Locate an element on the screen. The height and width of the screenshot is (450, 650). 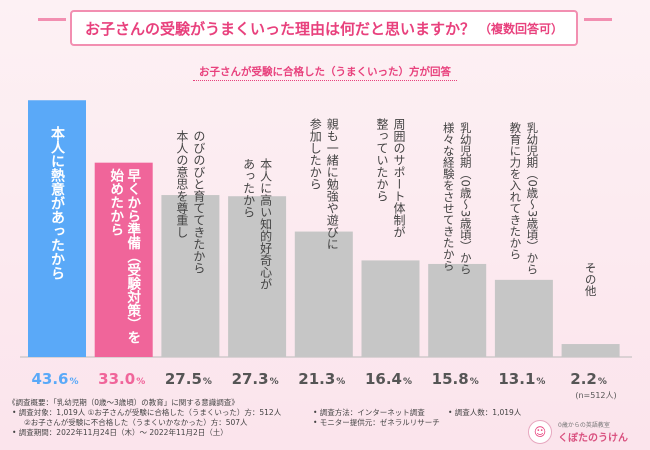
chart-title-box: お子さんの受験がうまくいった理由は何だと思いますか？ （複数回答可） is located at coordinates (324, 28).